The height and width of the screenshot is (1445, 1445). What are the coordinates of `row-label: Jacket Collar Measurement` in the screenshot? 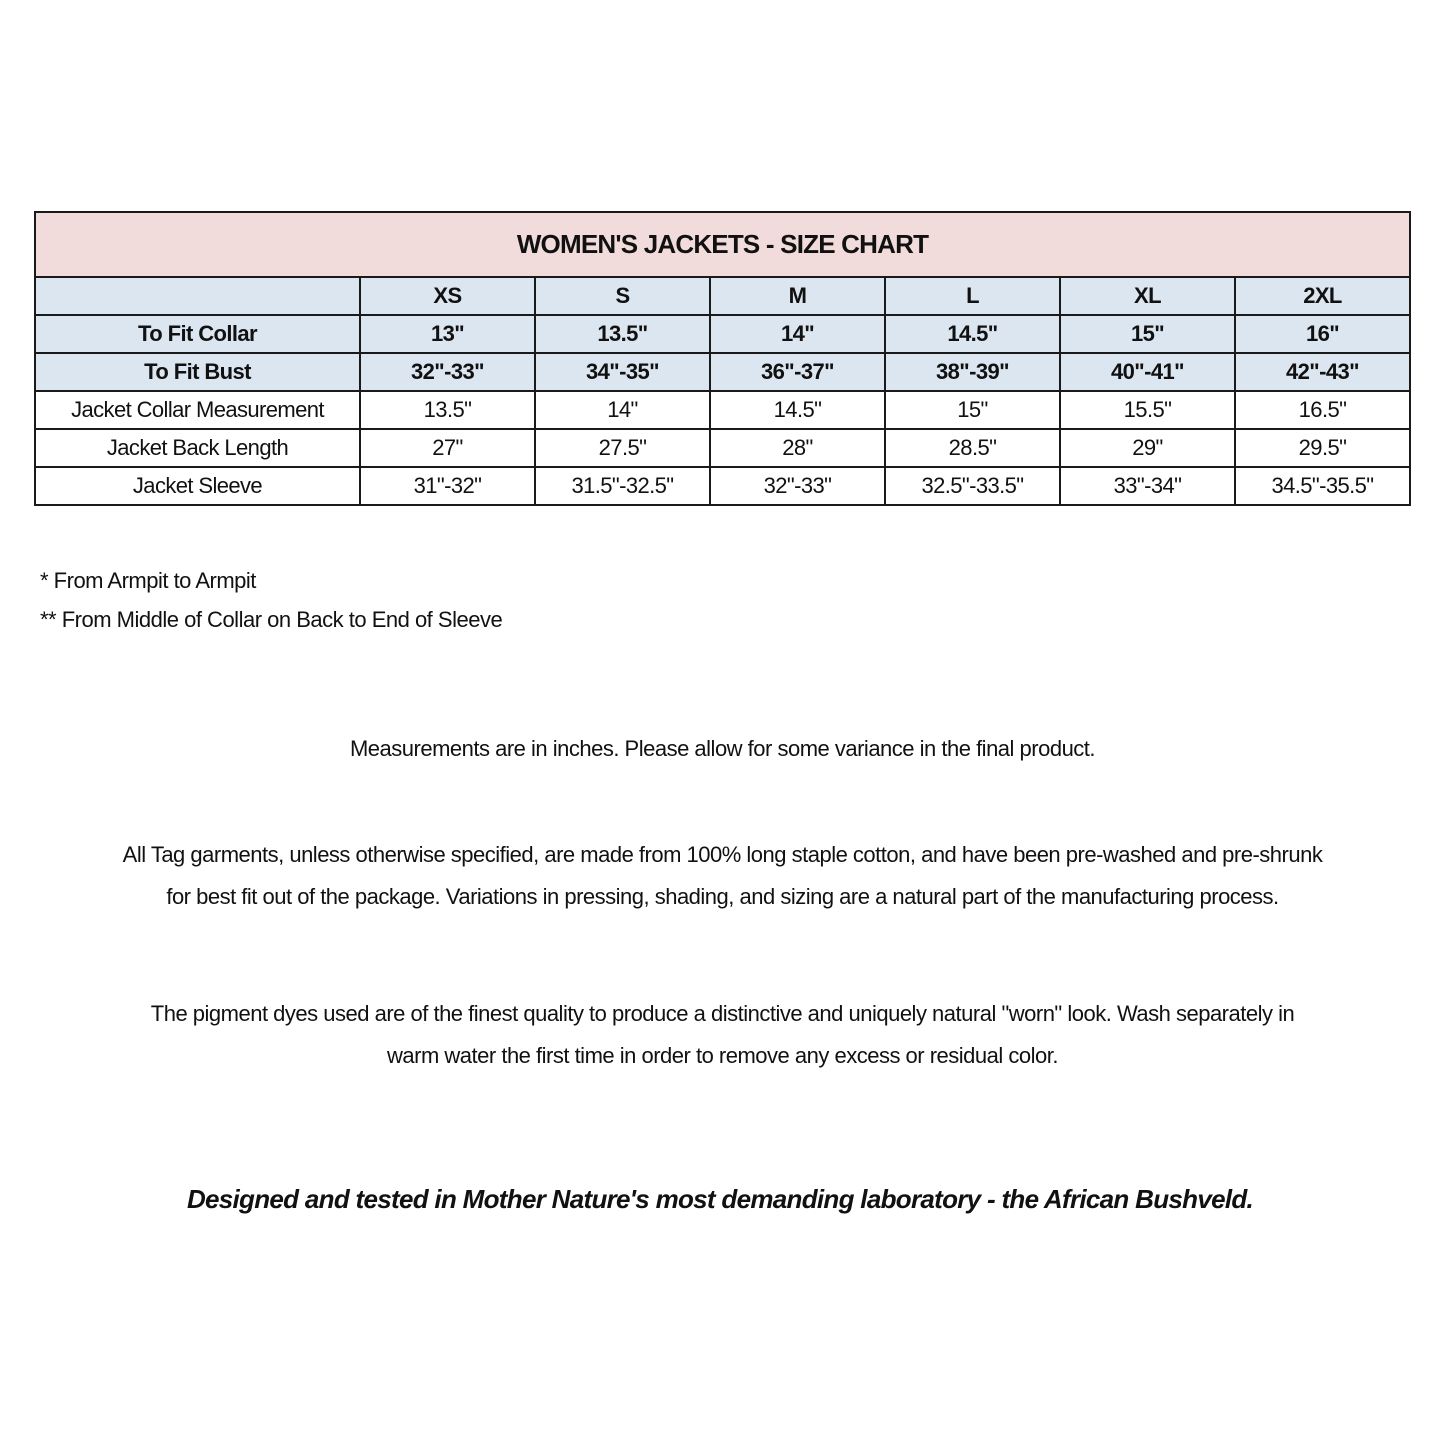 It's located at (197, 410).